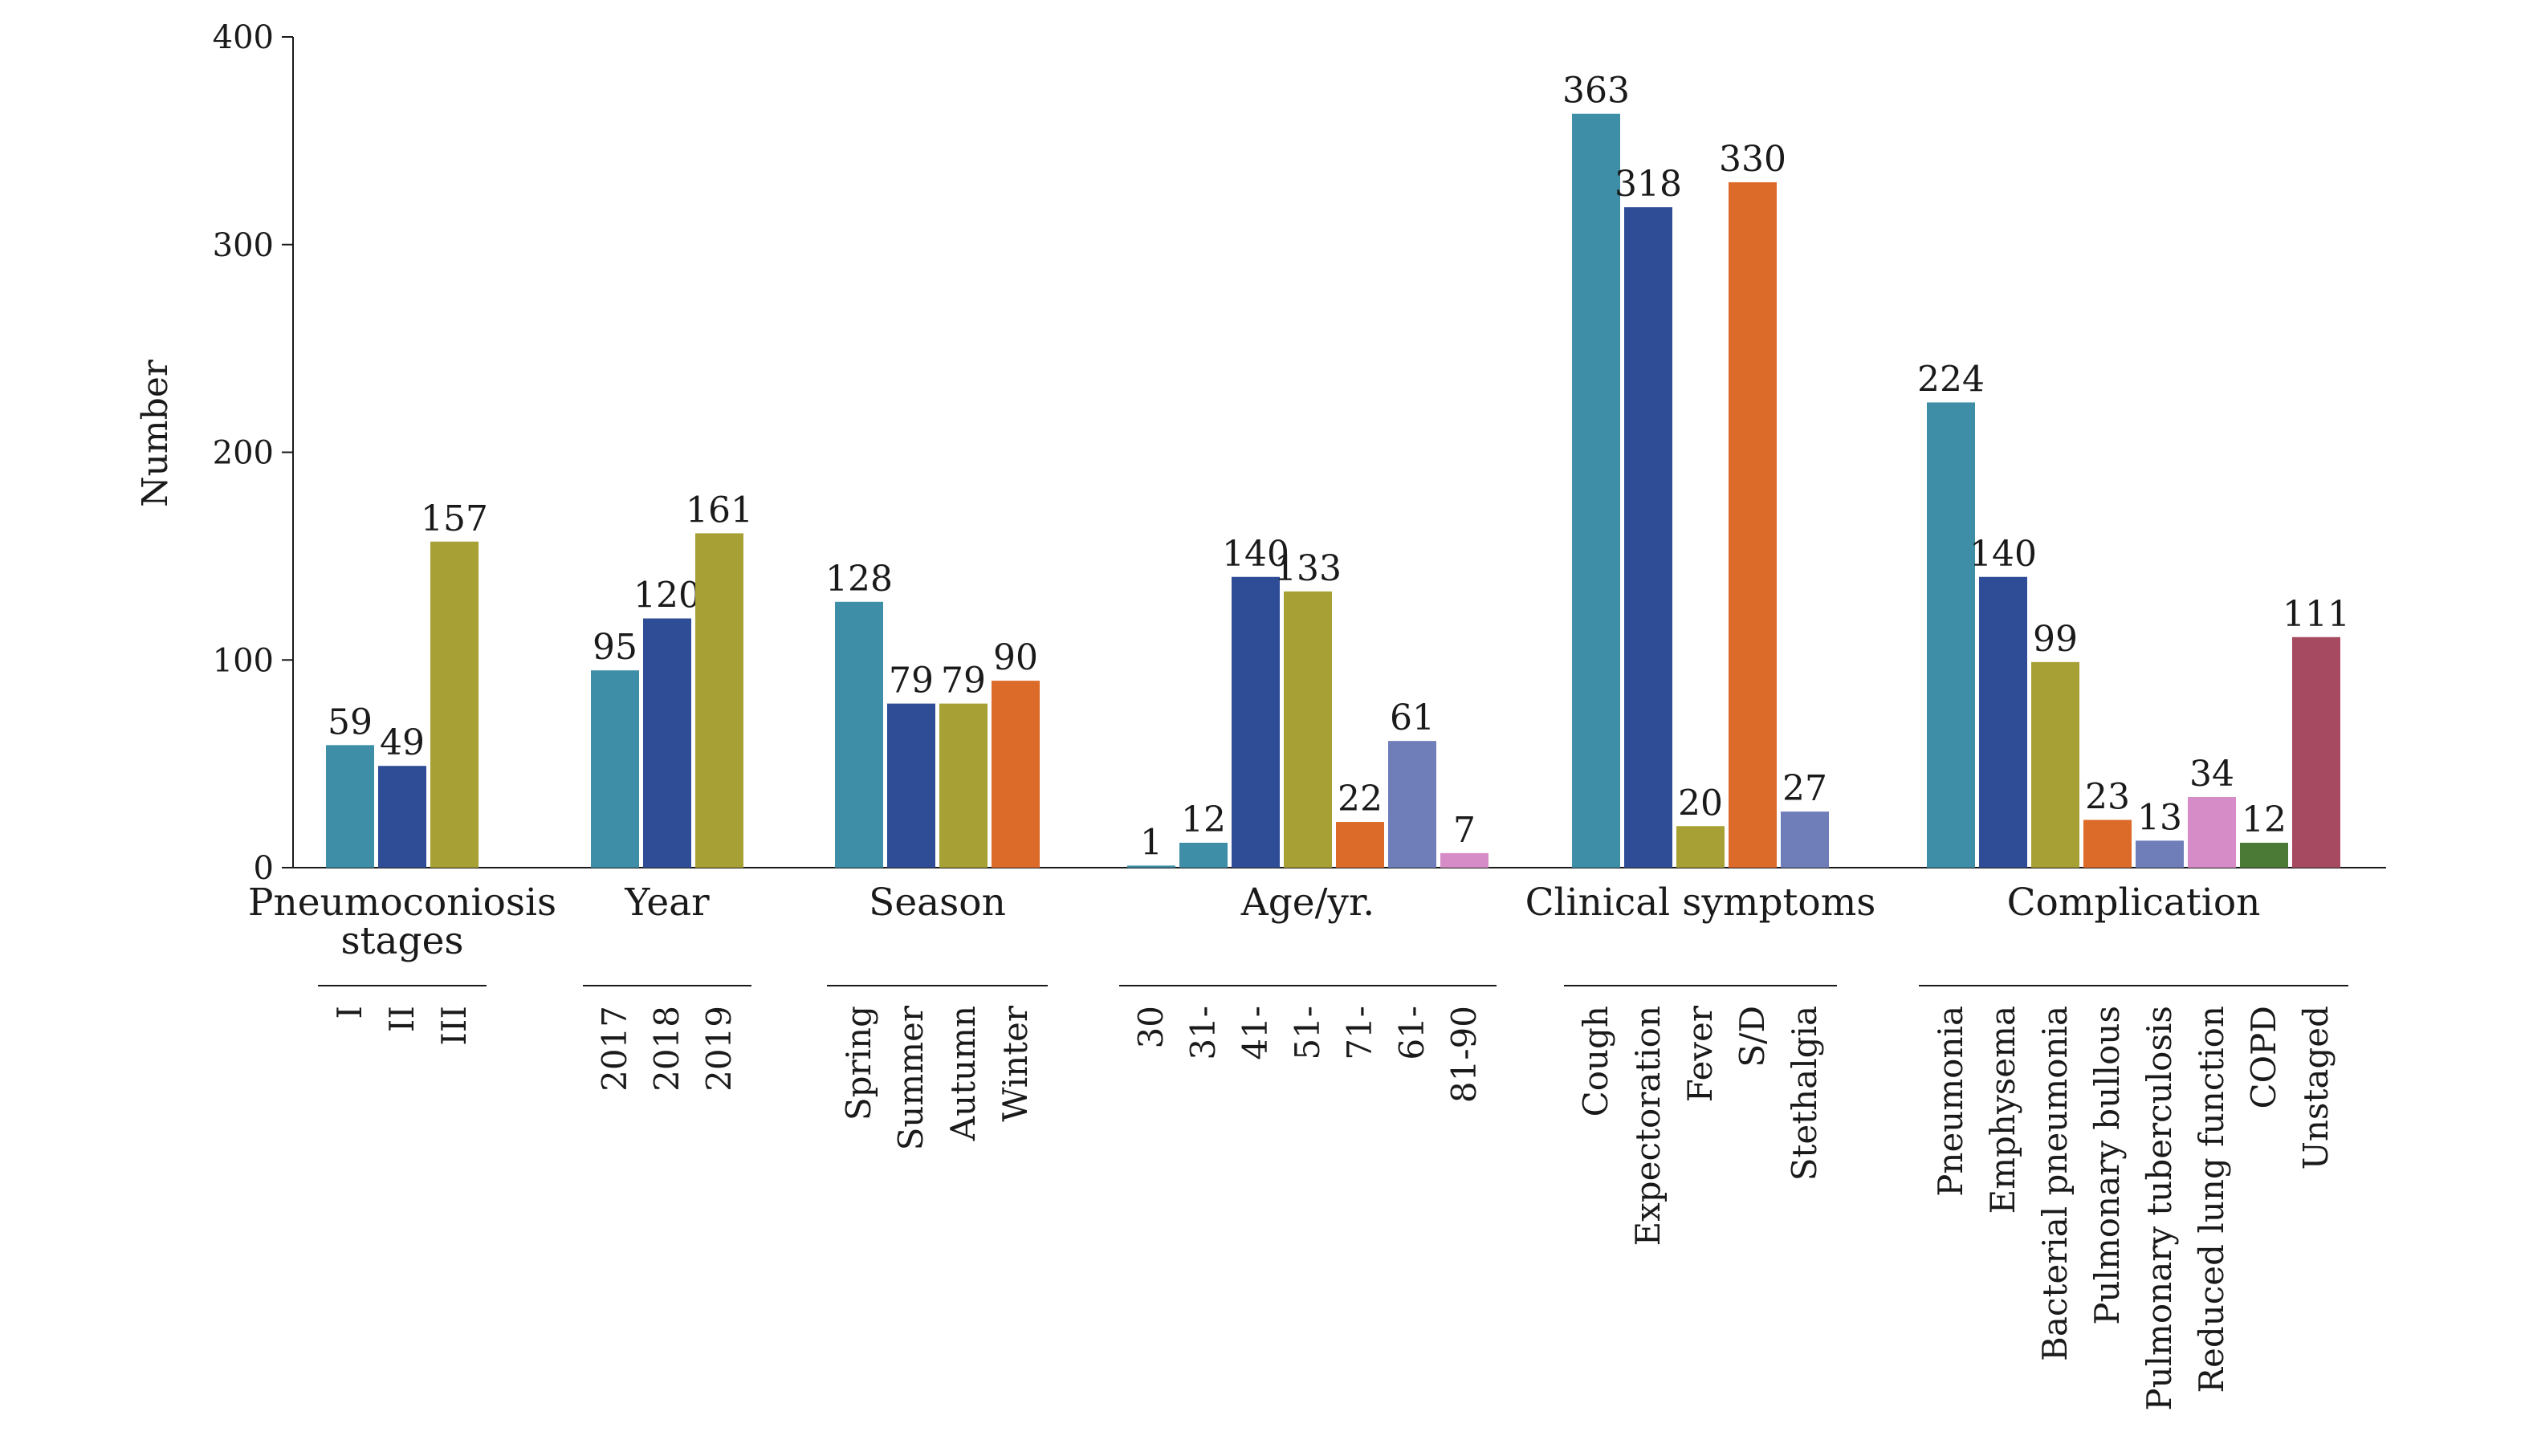  I want to click on data-label: 27, so click(1804, 788).